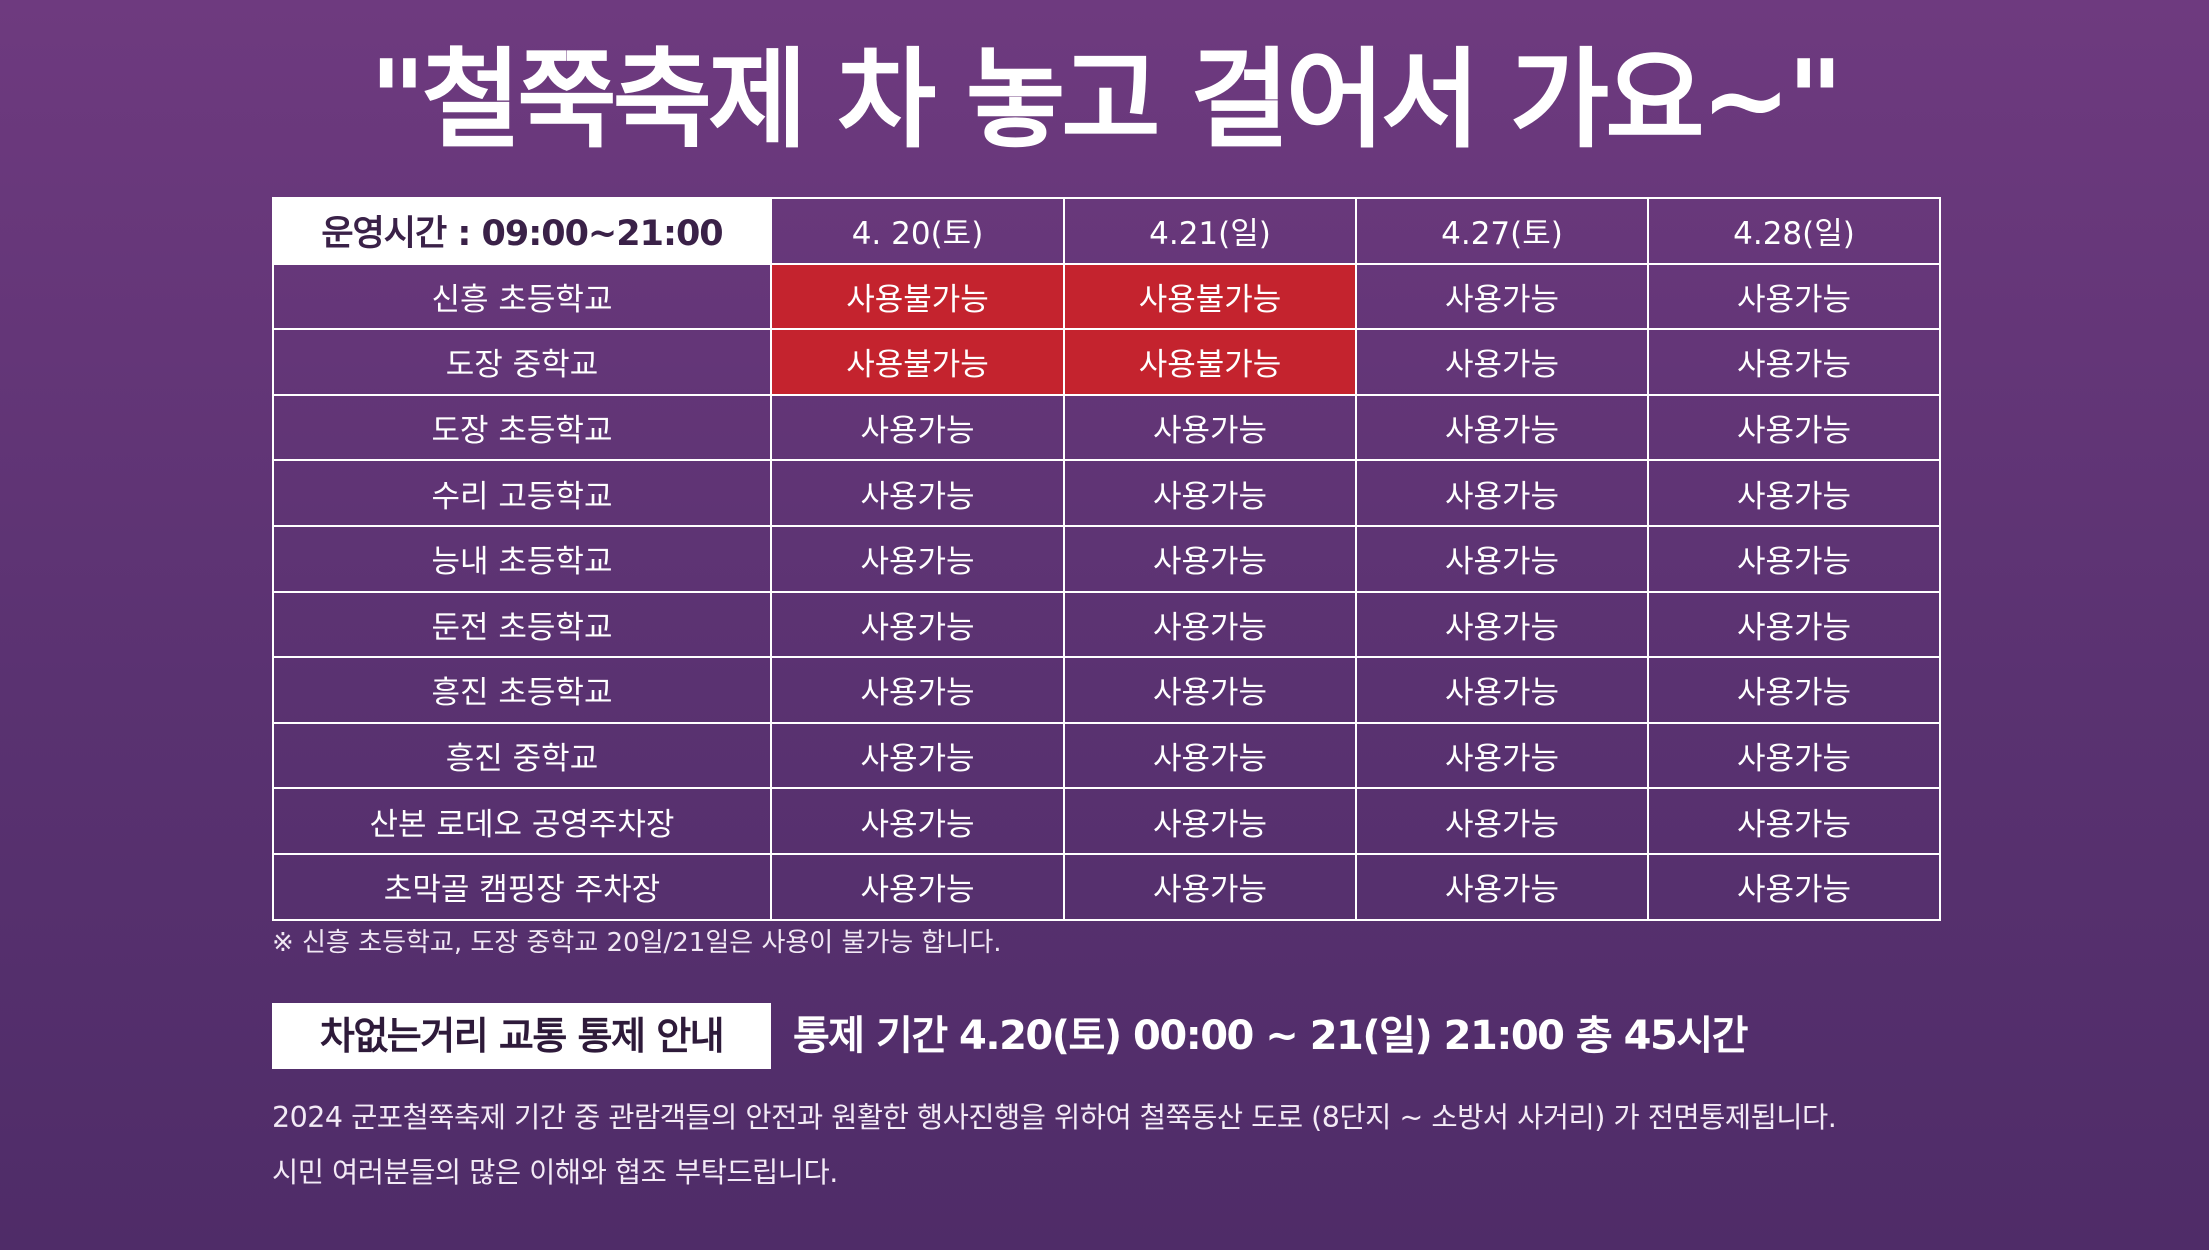 This screenshot has height=1250, width=2209. What do you see at coordinates (555, 1172) in the screenshot?
I see `description-line: 시민 여러분들의 많은 이해와 협조 부탁드립니다.` at bounding box center [555, 1172].